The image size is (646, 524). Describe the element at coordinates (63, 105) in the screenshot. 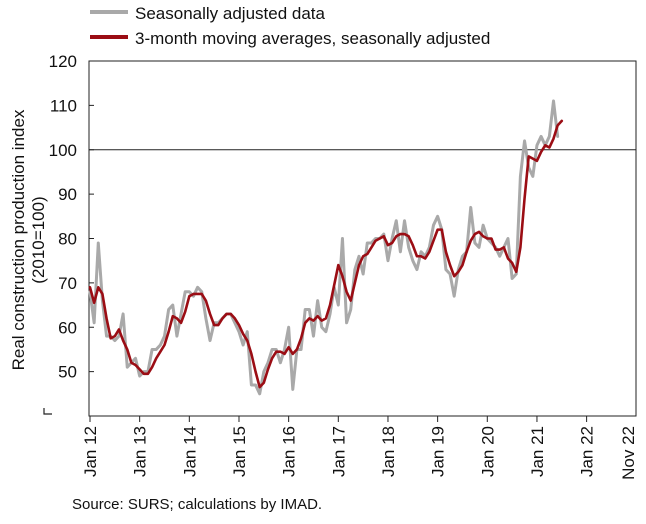

I see `y-tick-label: 110` at that location.